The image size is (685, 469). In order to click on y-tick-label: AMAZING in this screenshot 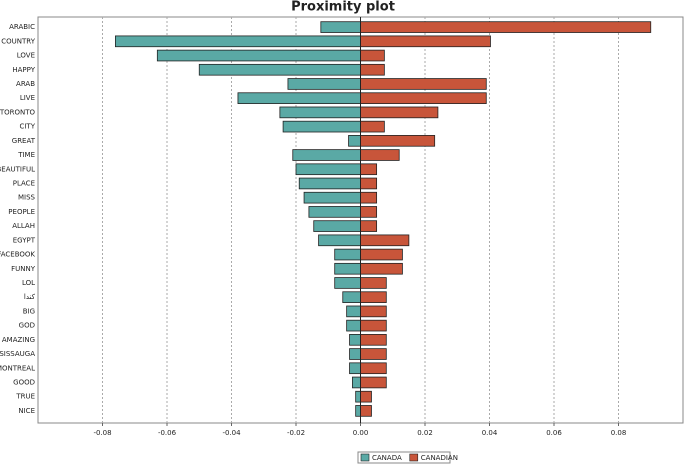, I will do `click(18, 340)`.